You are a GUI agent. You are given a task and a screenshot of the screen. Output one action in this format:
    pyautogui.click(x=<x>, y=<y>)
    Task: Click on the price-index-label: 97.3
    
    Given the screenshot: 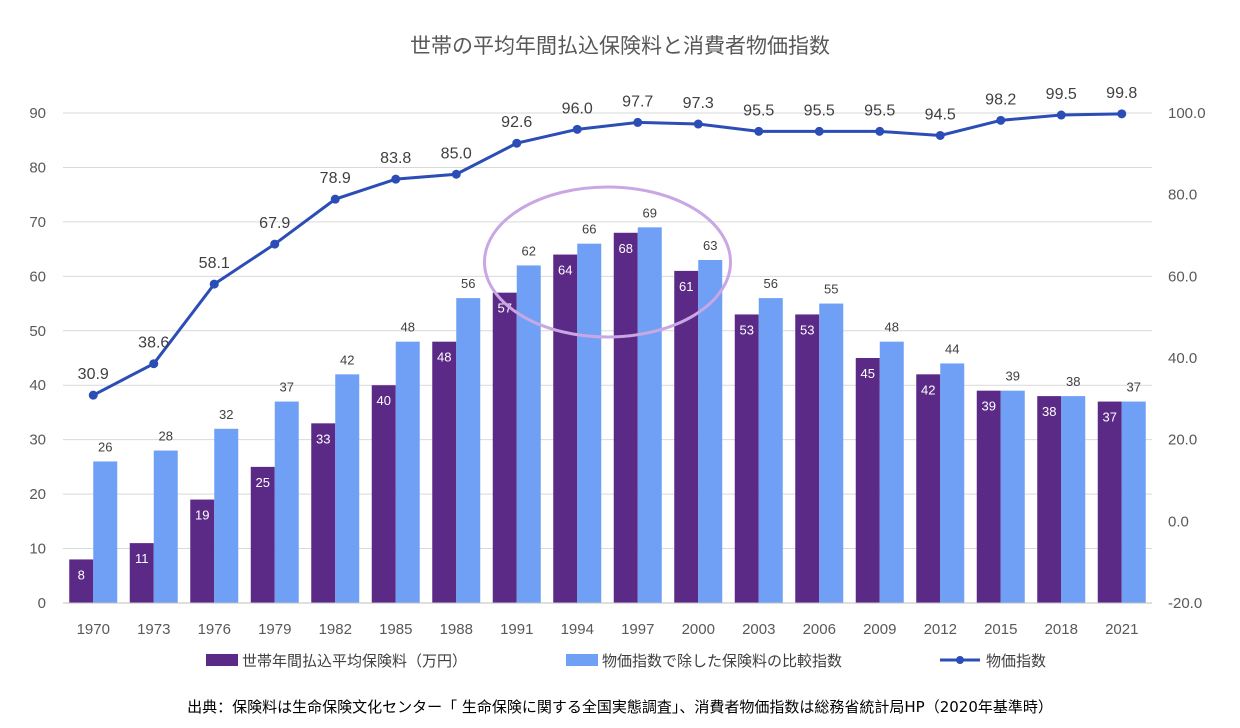 What is the action you would take?
    pyautogui.click(x=698, y=103)
    